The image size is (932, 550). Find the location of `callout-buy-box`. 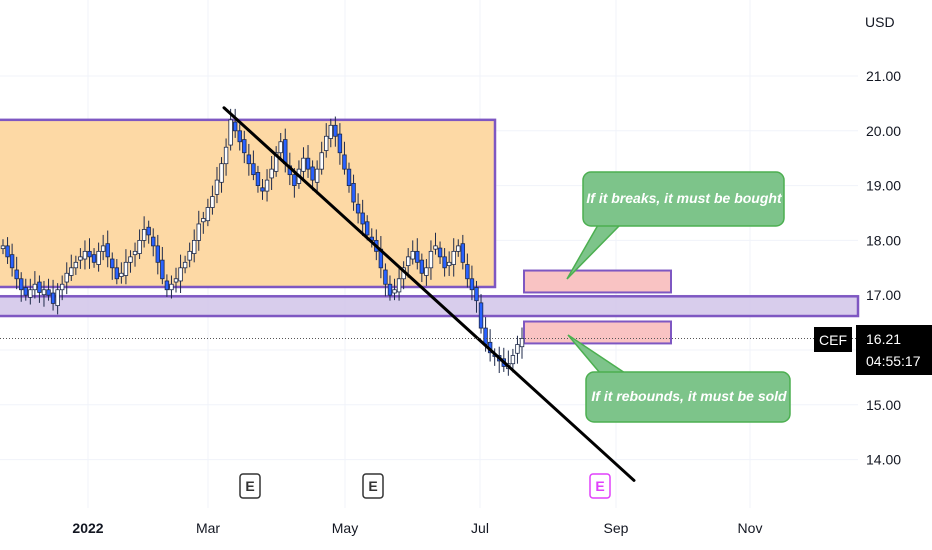

callout-buy-box is located at coordinates (683, 199).